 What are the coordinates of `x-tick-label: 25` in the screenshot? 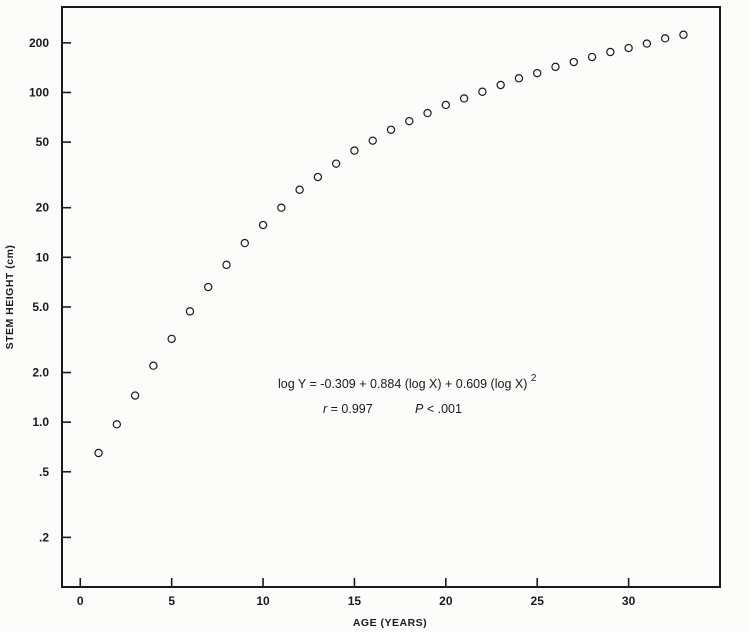 It's located at (538, 601).